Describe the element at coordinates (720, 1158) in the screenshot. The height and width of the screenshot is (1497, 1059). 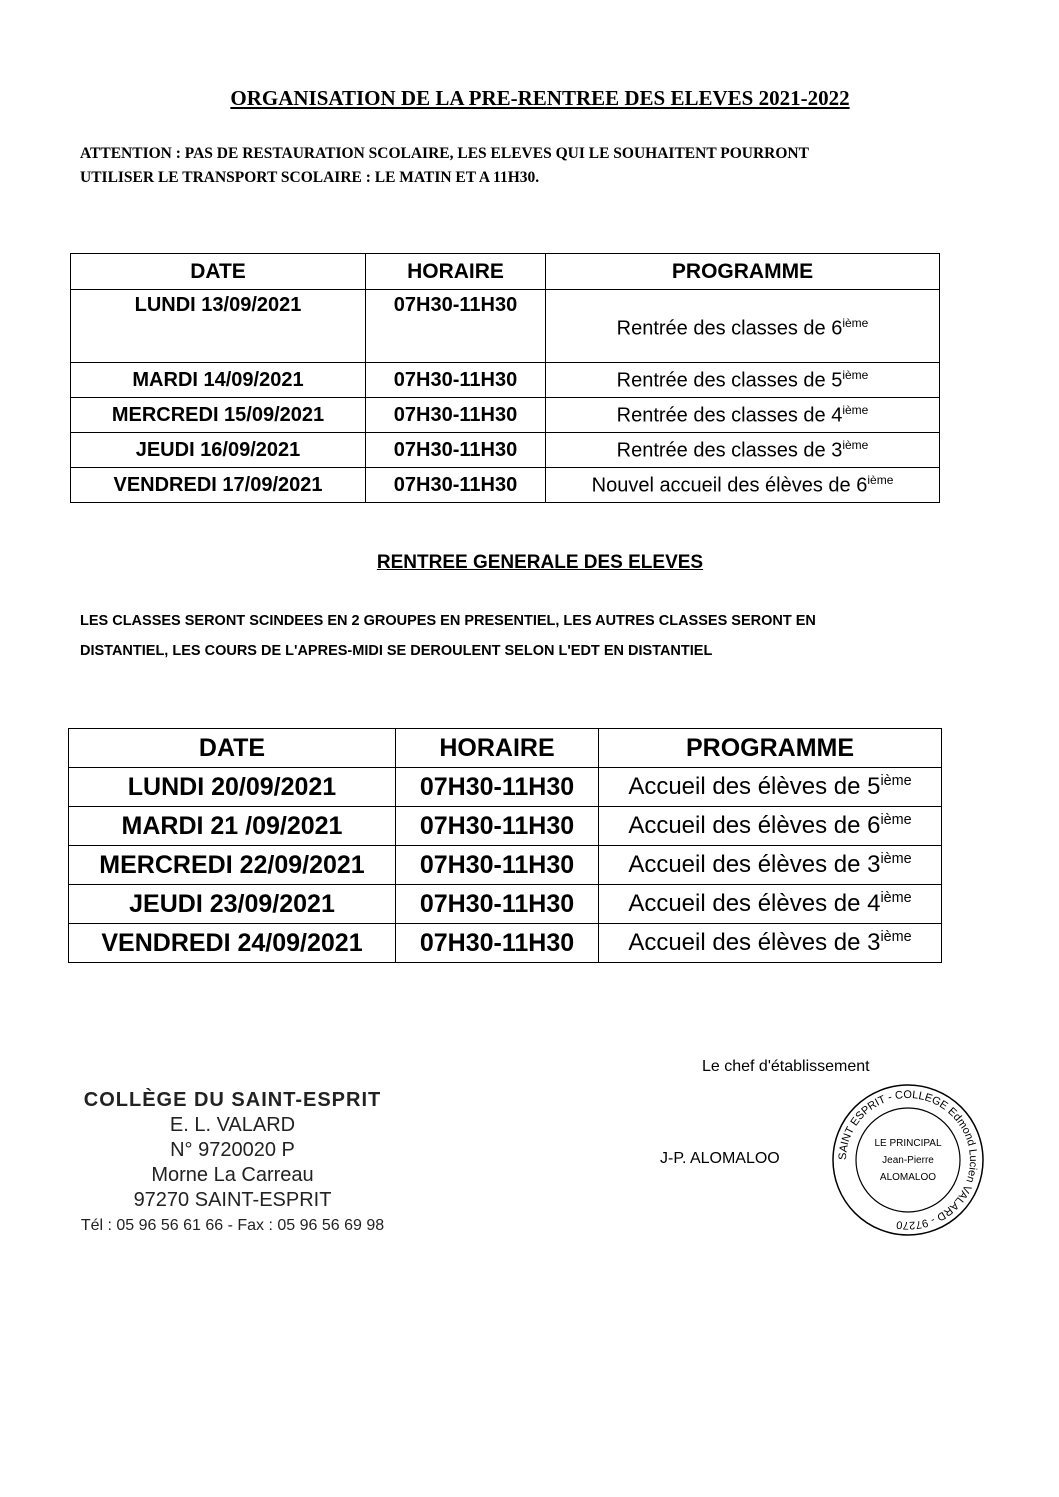
I see `signatory-name: J-P. ALOMALOO` at that location.